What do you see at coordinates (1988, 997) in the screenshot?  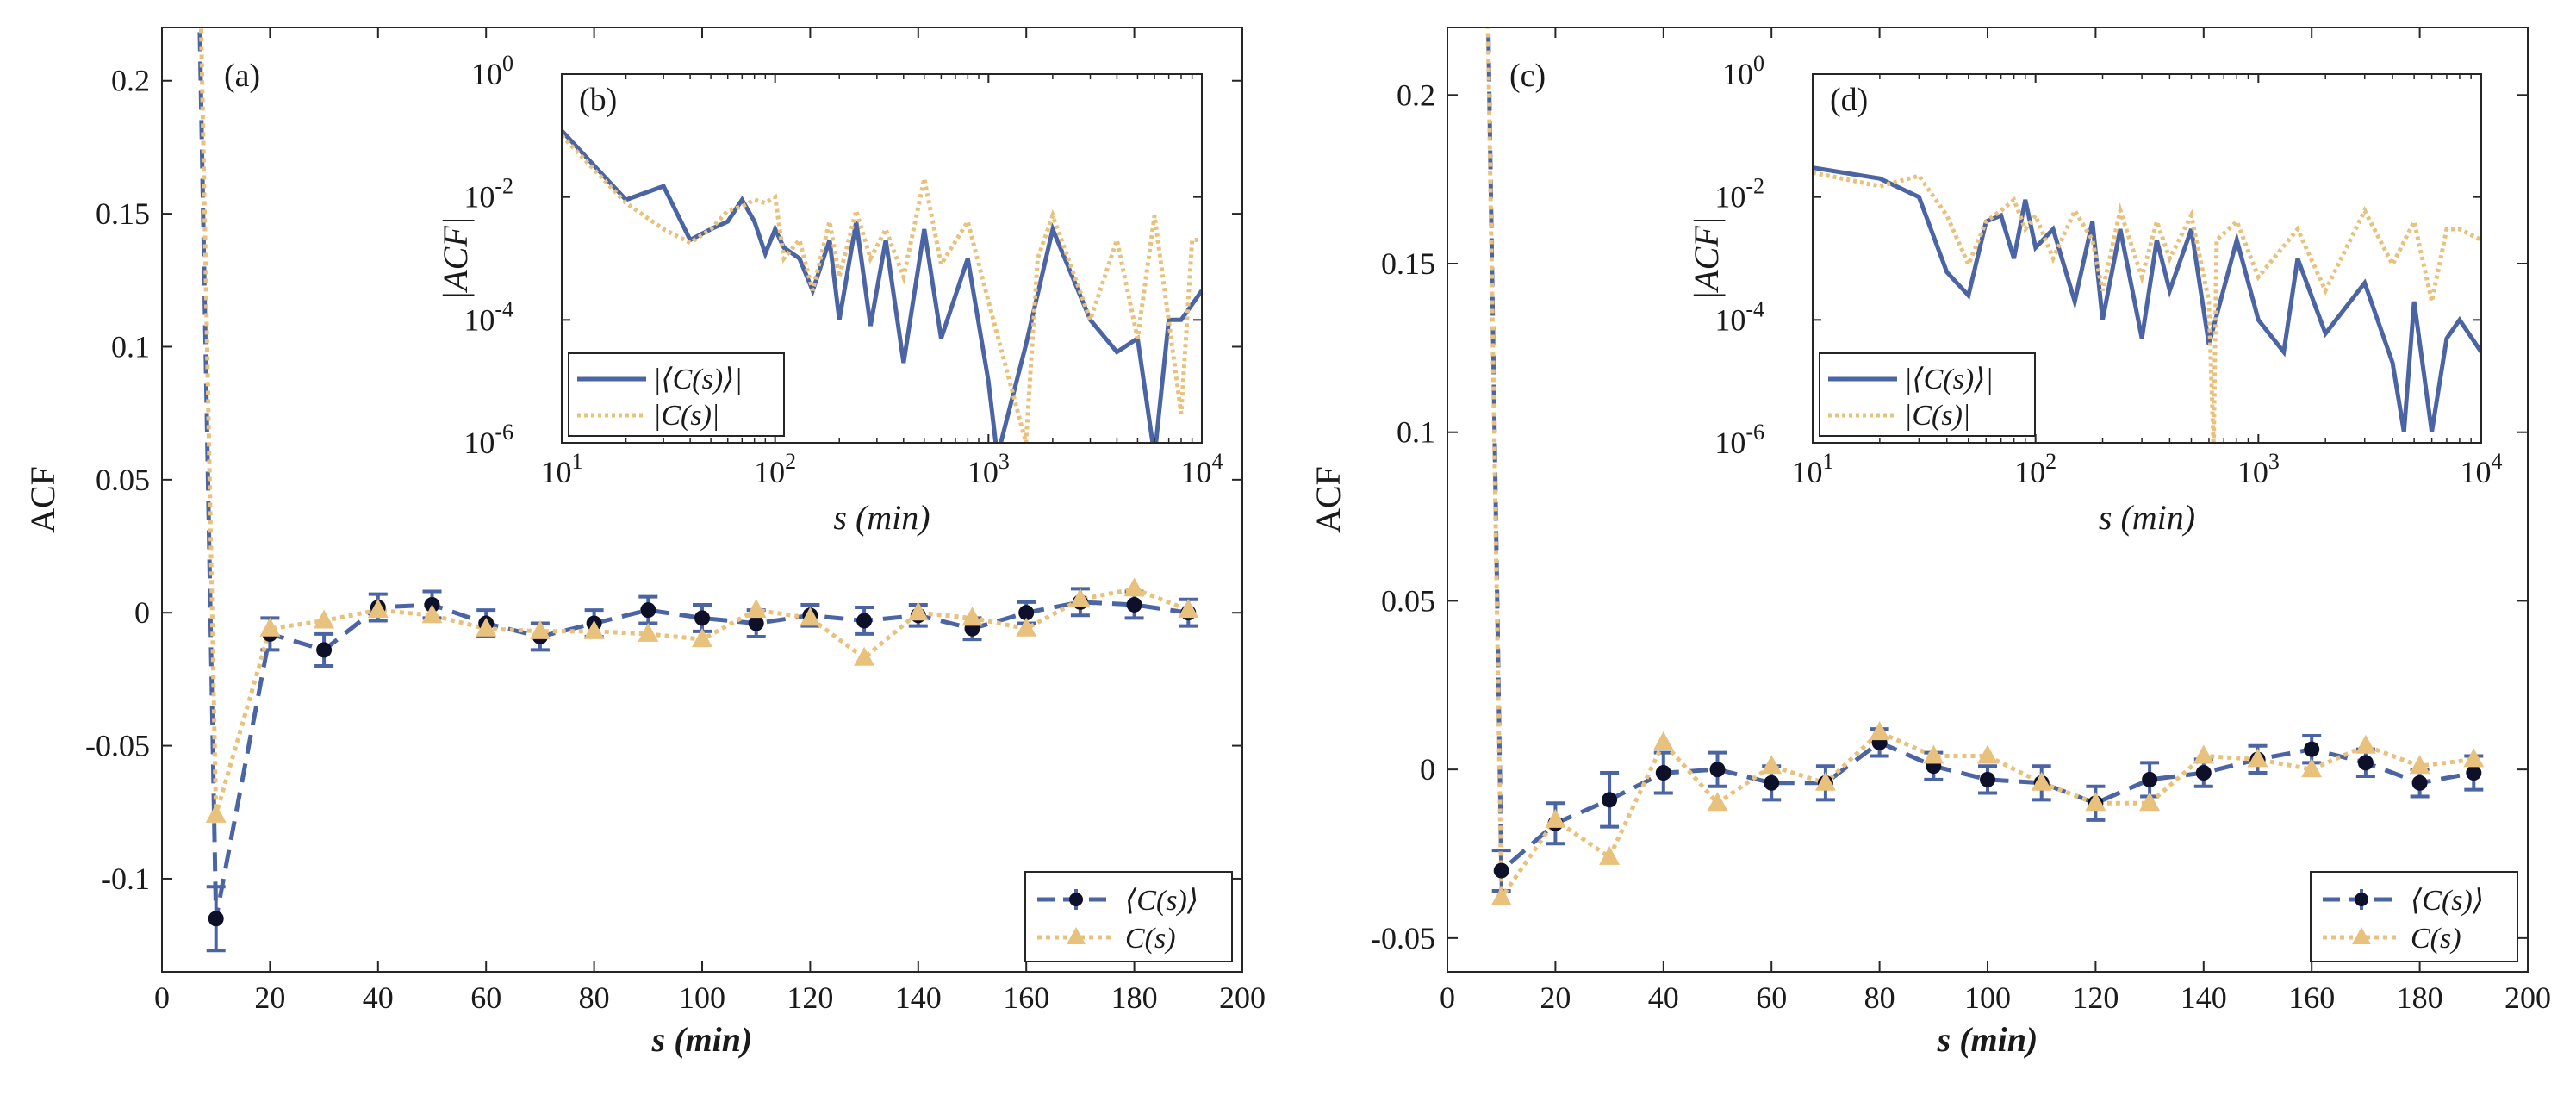 I see `x-tick-label: 100` at bounding box center [1988, 997].